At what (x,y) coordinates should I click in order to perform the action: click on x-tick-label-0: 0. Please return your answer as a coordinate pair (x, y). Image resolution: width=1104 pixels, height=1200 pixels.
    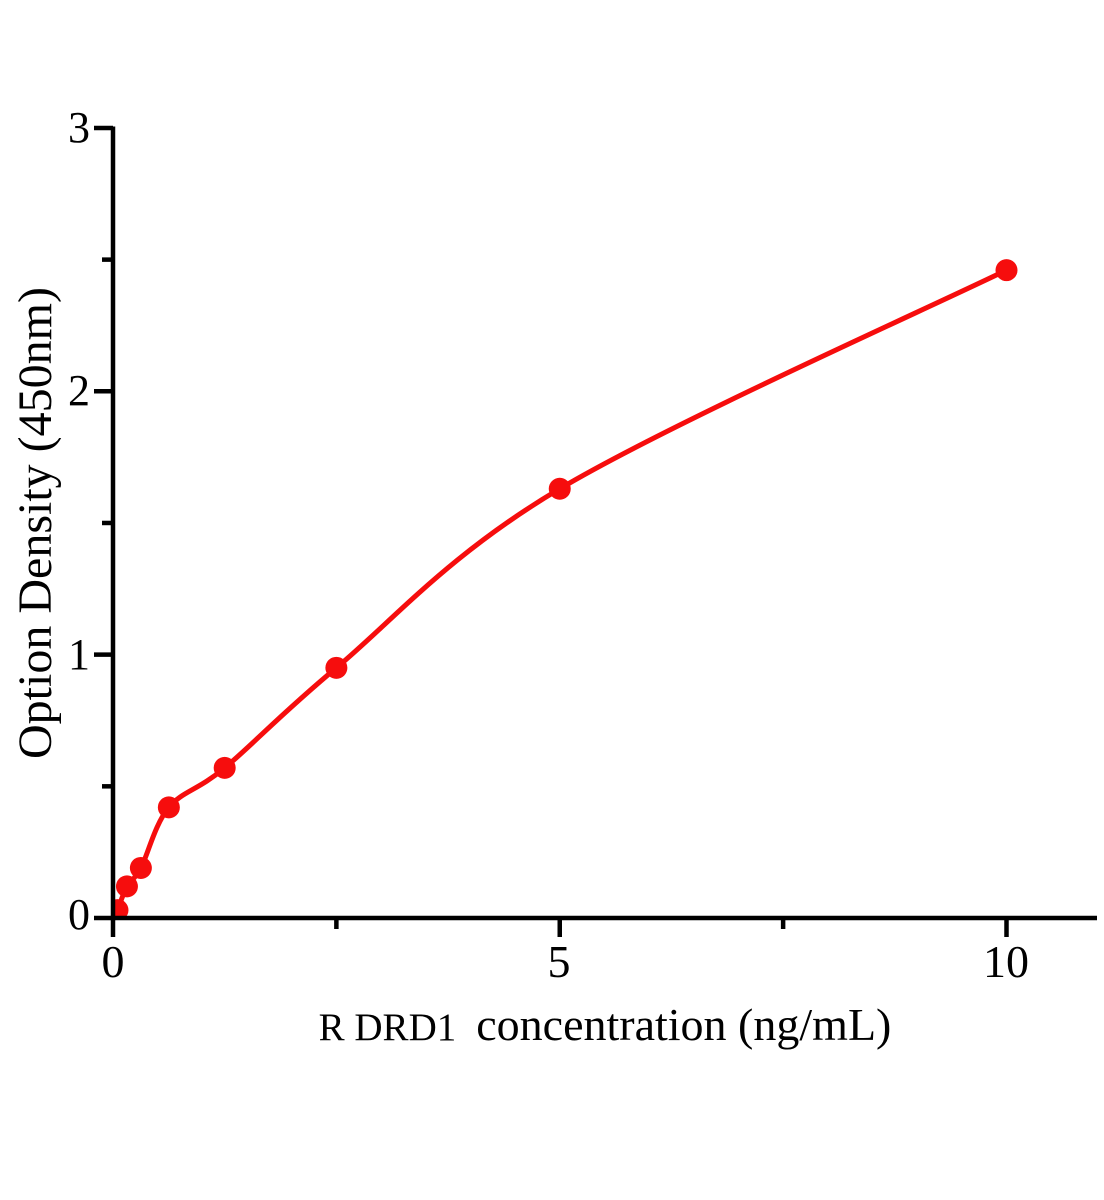
    Looking at the image, I should click on (113, 961).